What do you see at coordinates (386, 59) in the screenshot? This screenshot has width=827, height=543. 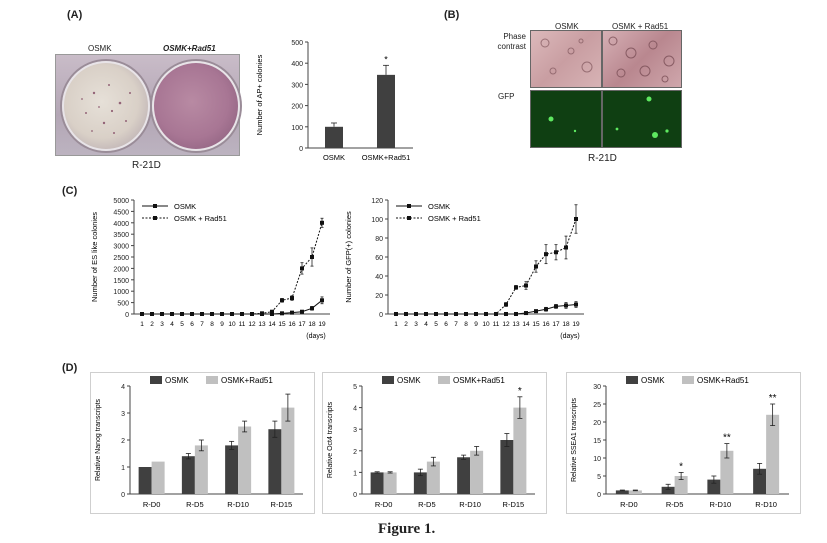 I see `significance-marker: *` at bounding box center [386, 59].